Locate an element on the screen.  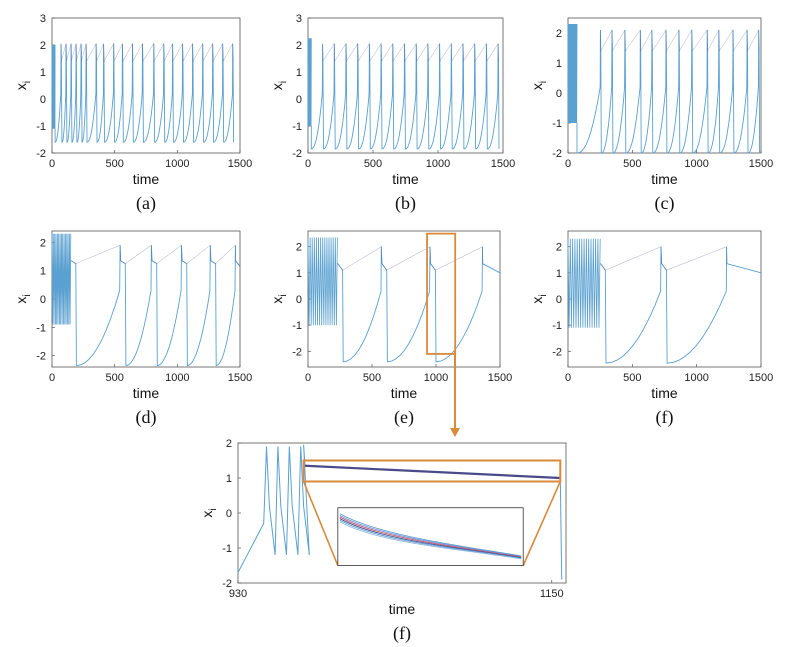
x-tick-label: 1150 is located at coordinates (552, 594).